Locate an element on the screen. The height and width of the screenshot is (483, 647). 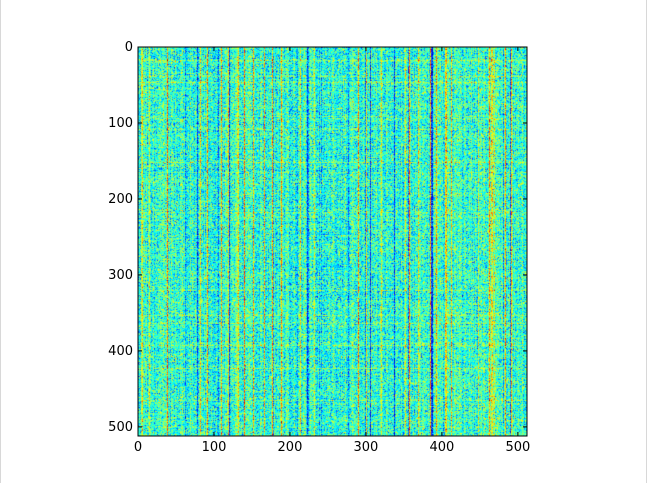
y-tick-label: 400 is located at coordinates (120, 351).